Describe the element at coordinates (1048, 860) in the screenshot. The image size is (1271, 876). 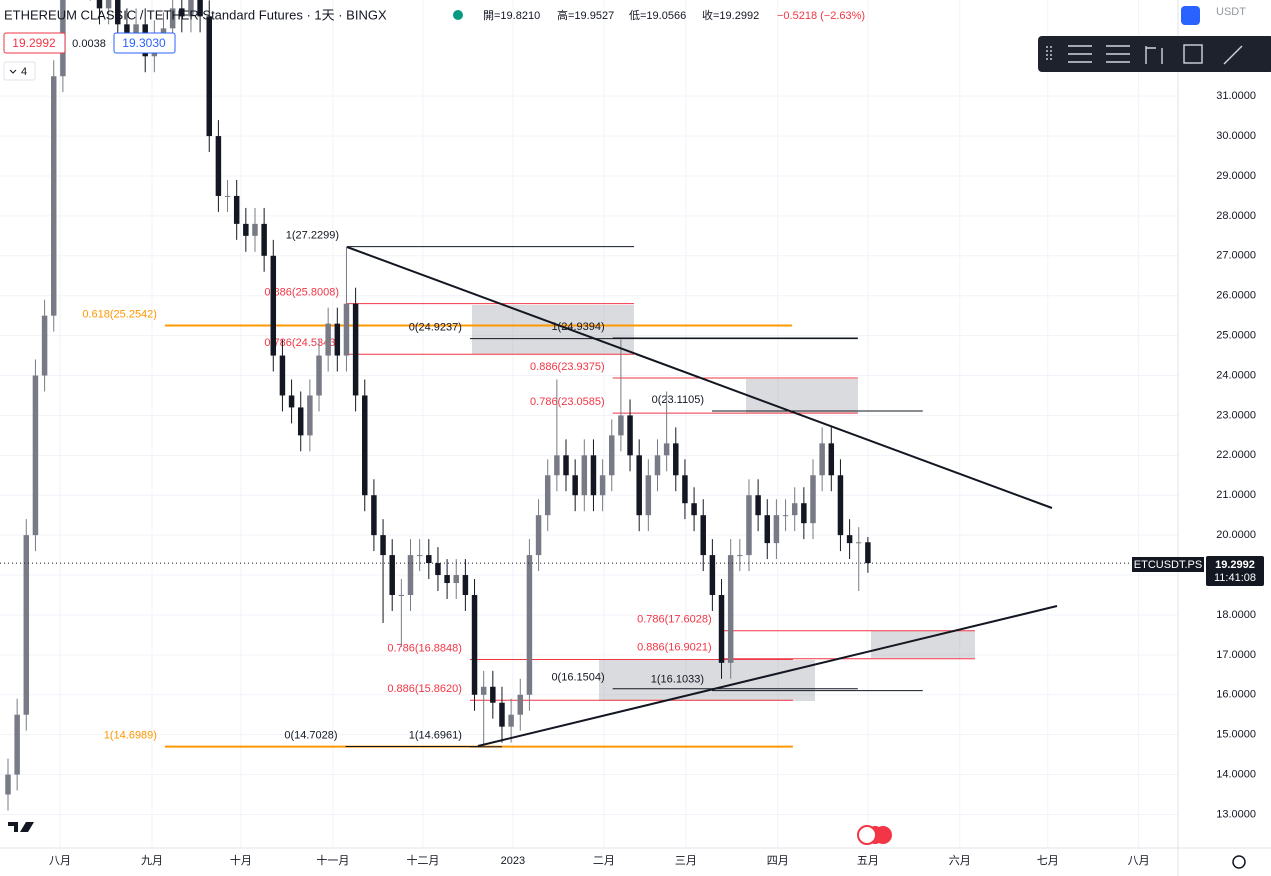
I see `x-tick-label: 七月` at that location.